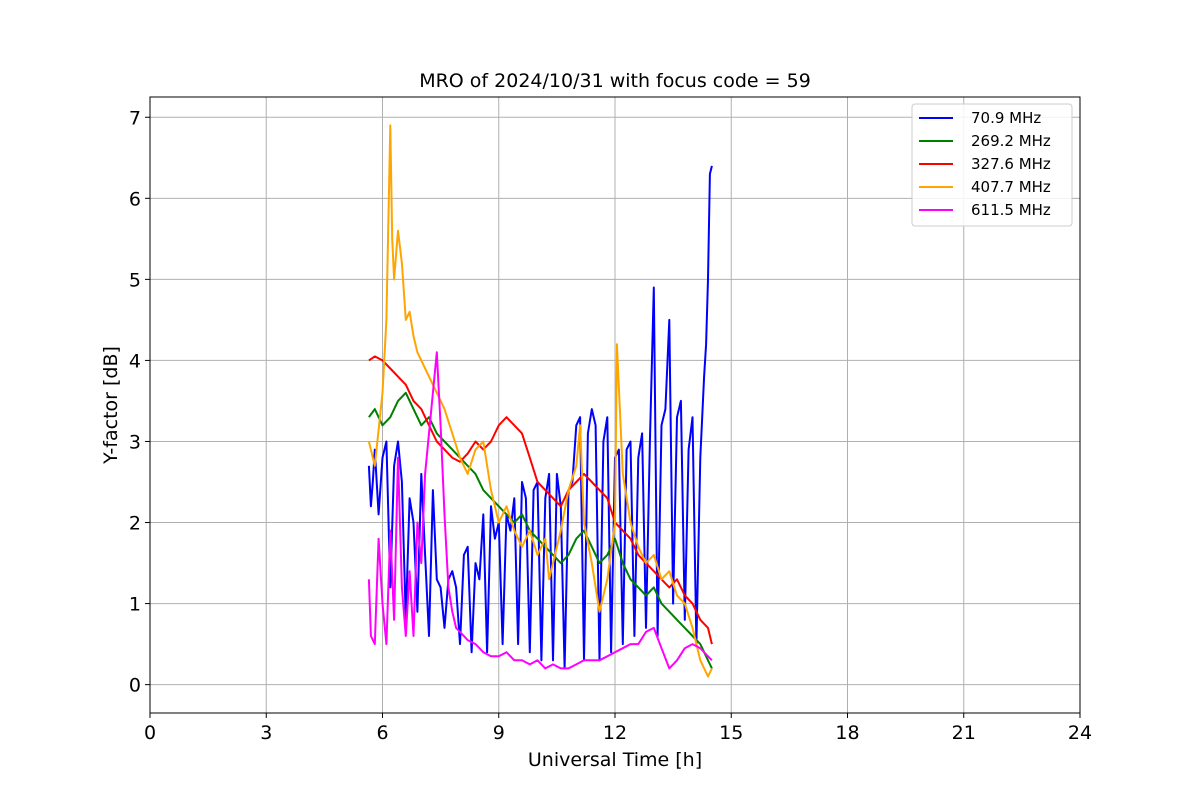  Describe the element at coordinates (135, 199) in the screenshot. I see `y-tick-label: 6` at that location.